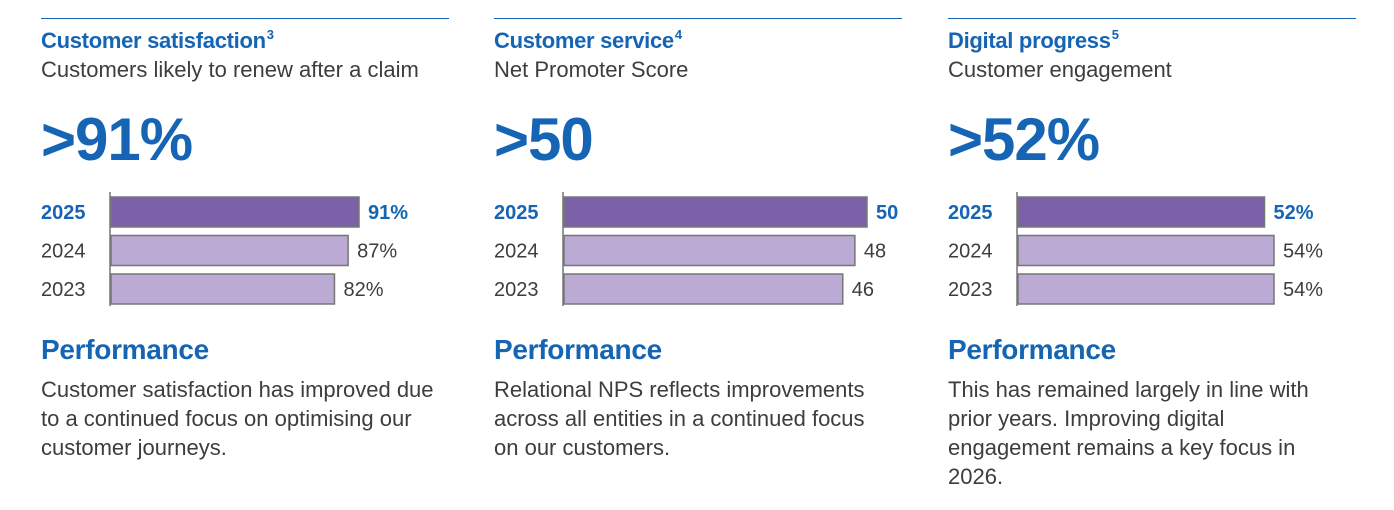 Image resolution: width=1394 pixels, height=510 pixels. What do you see at coordinates (1294, 213) in the screenshot?
I see `value-label-2025: 52%` at bounding box center [1294, 213].